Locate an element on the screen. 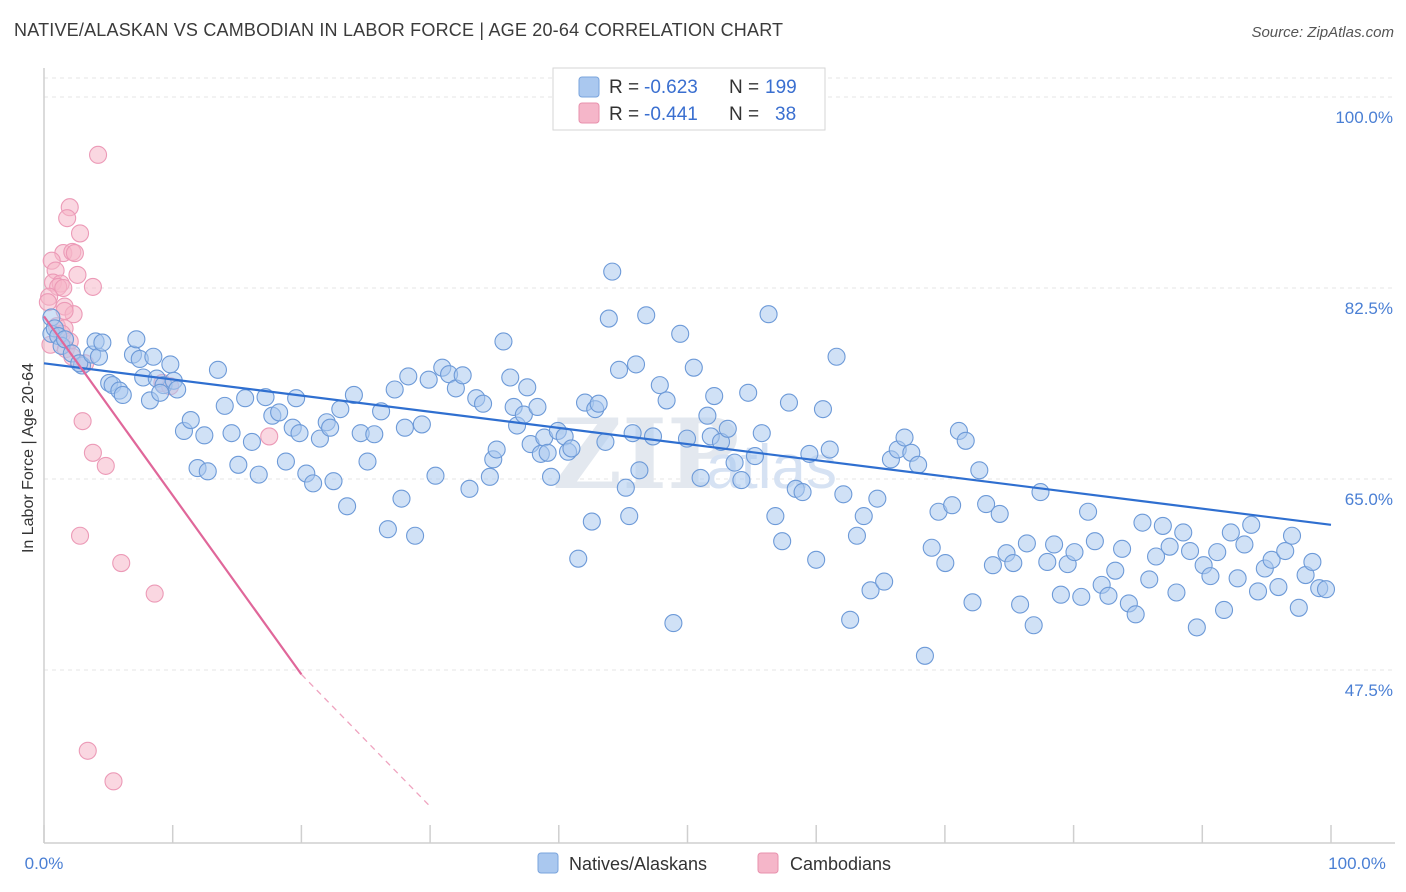 The width and height of the screenshot is (1406, 892). trend-line-cambodians-extension is located at coordinates (365, 740).